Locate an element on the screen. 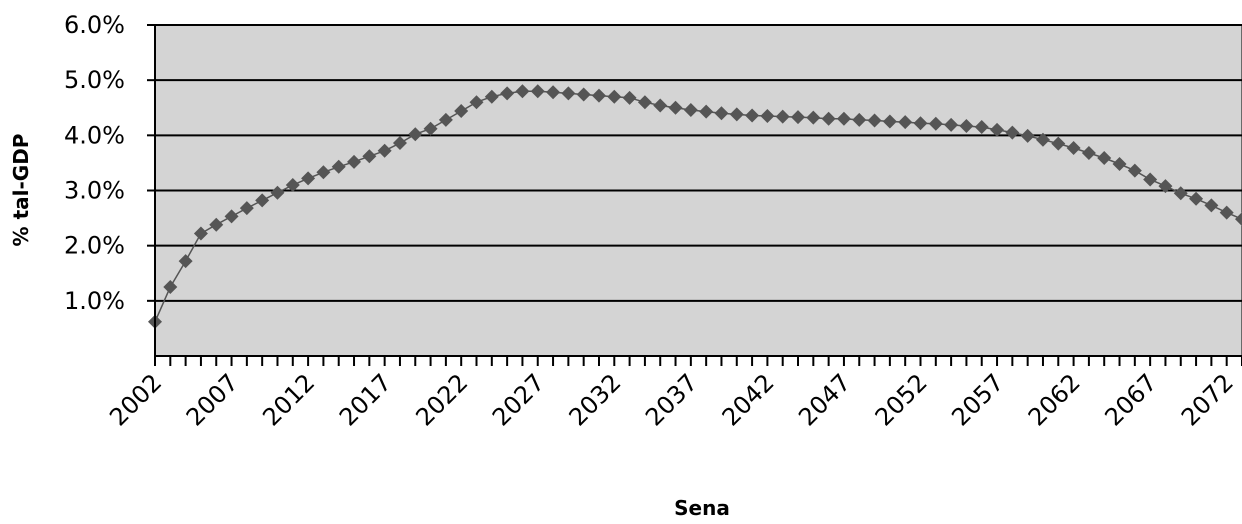 The height and width of the screenshot is (524, 1242). y-axis-title: % tal-GDP is located at coordinates (21, 190).